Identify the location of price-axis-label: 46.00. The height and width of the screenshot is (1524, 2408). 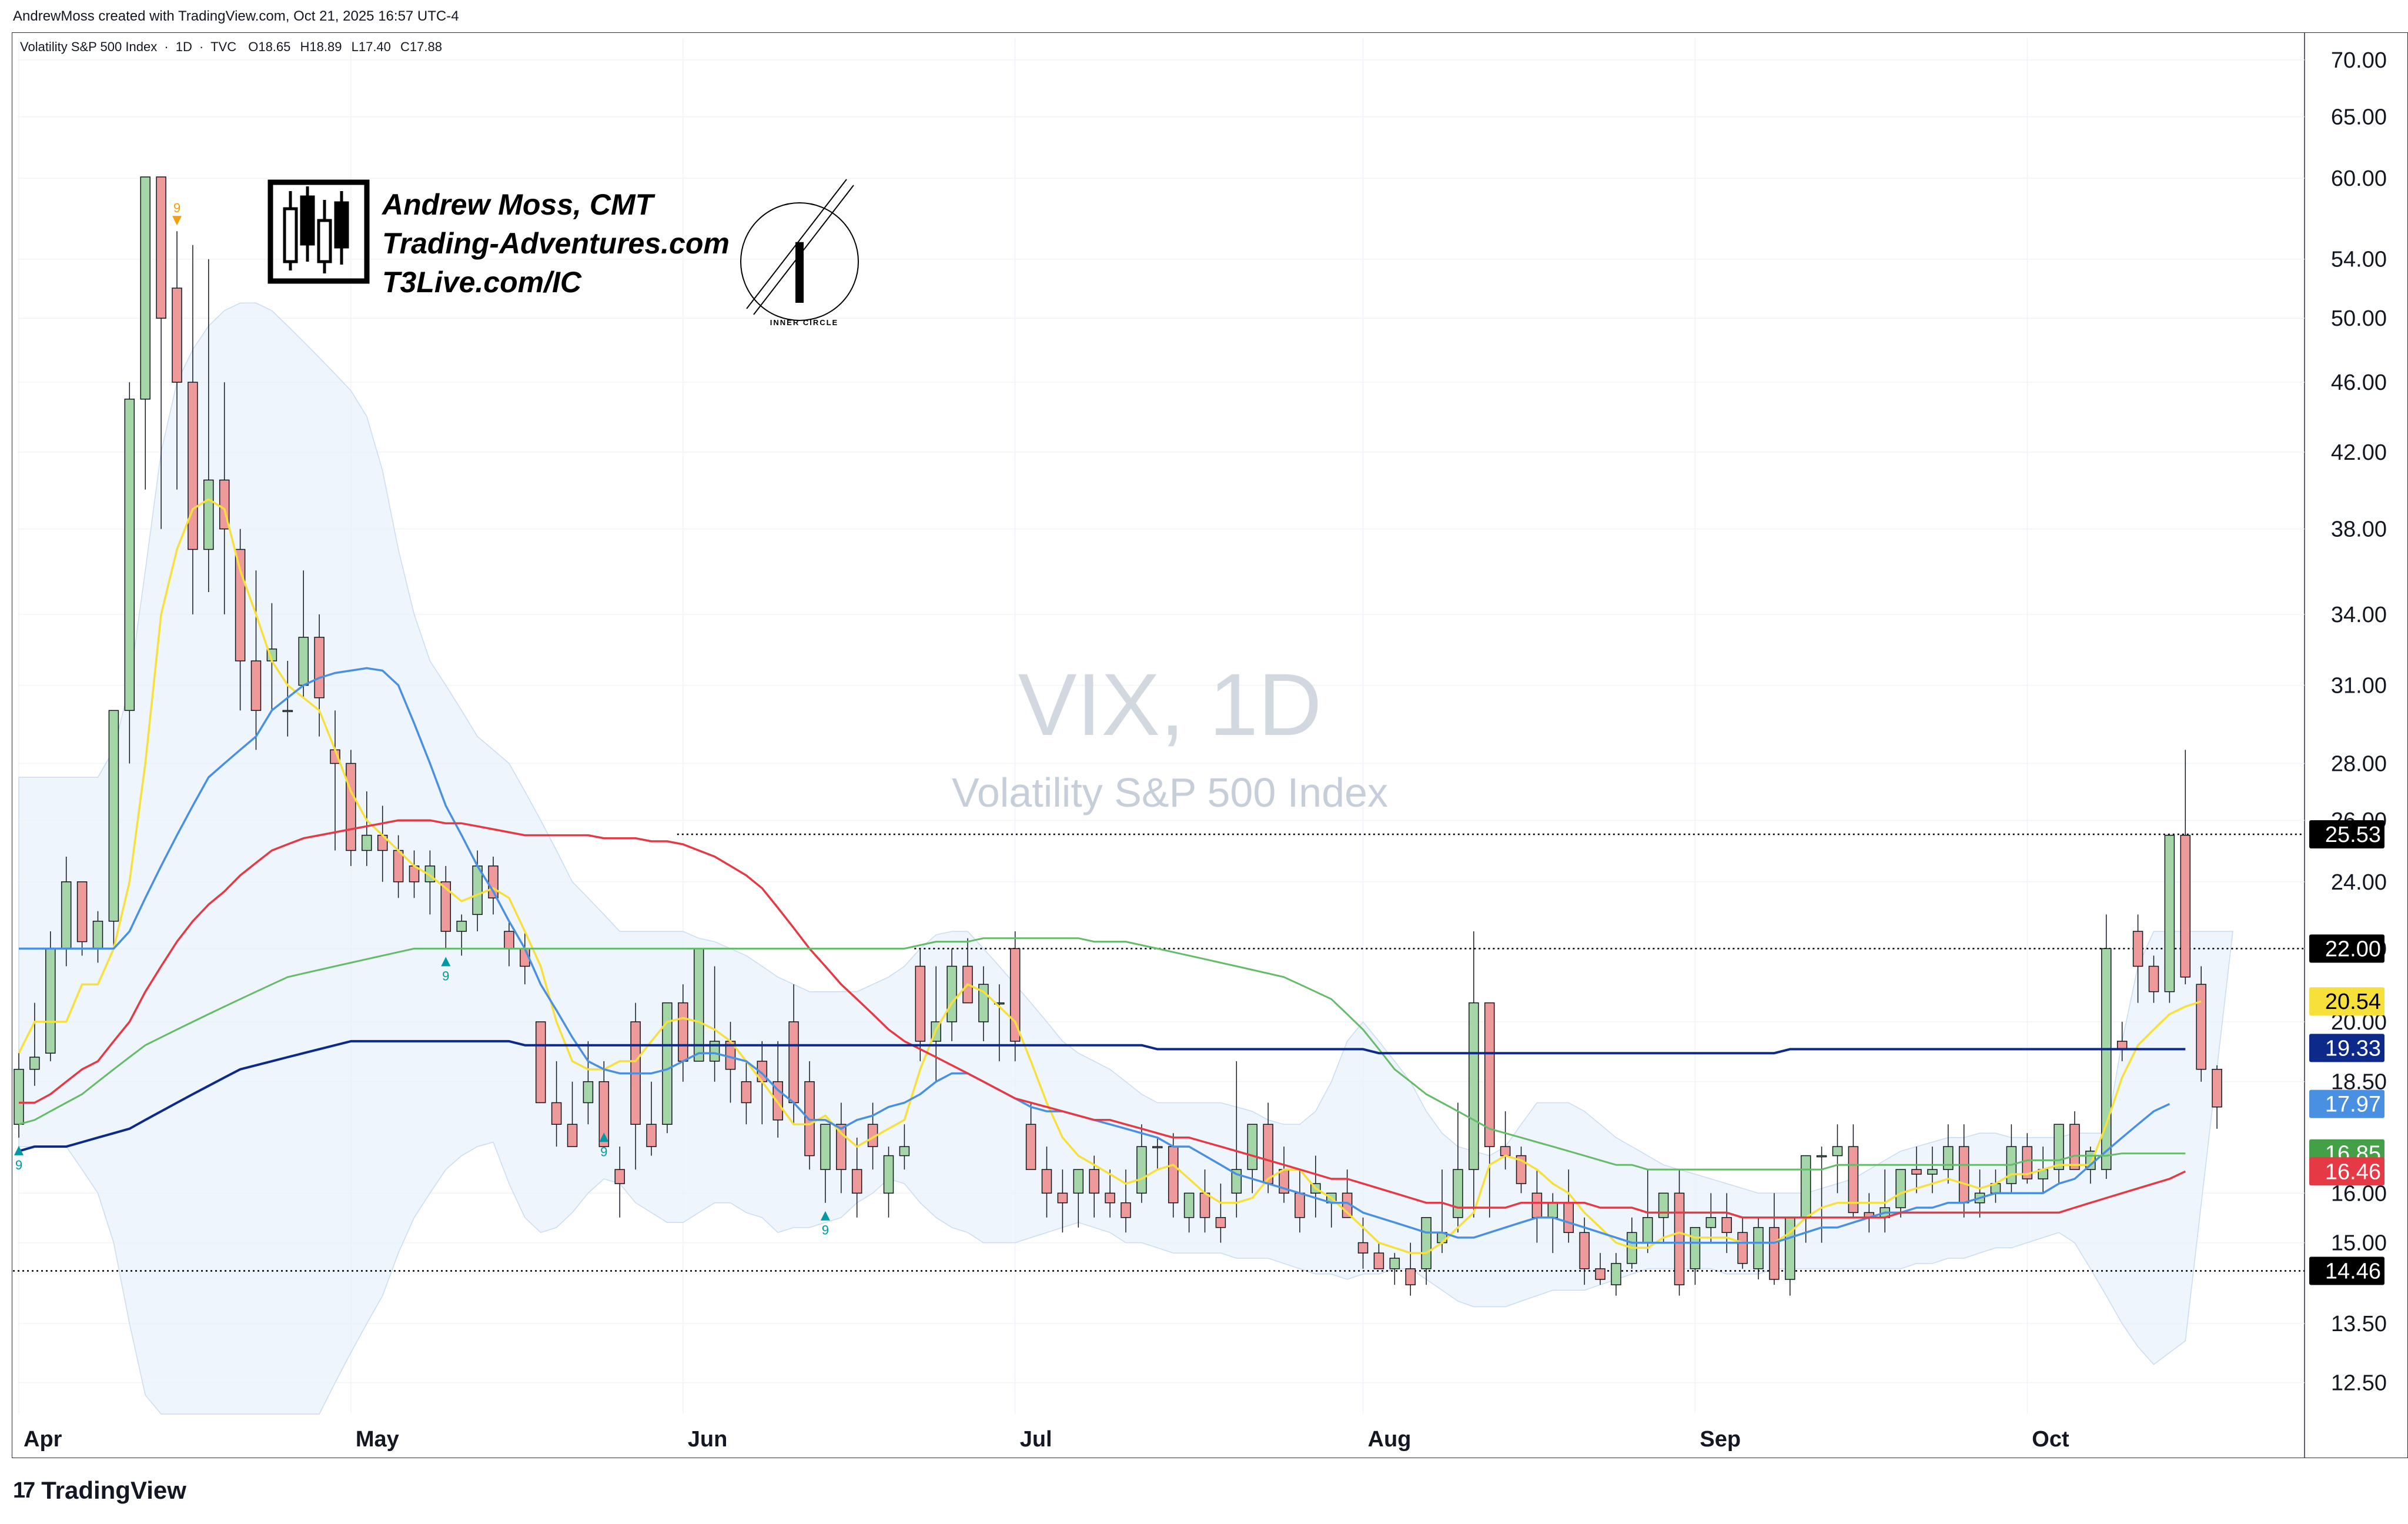
(2359, 382).